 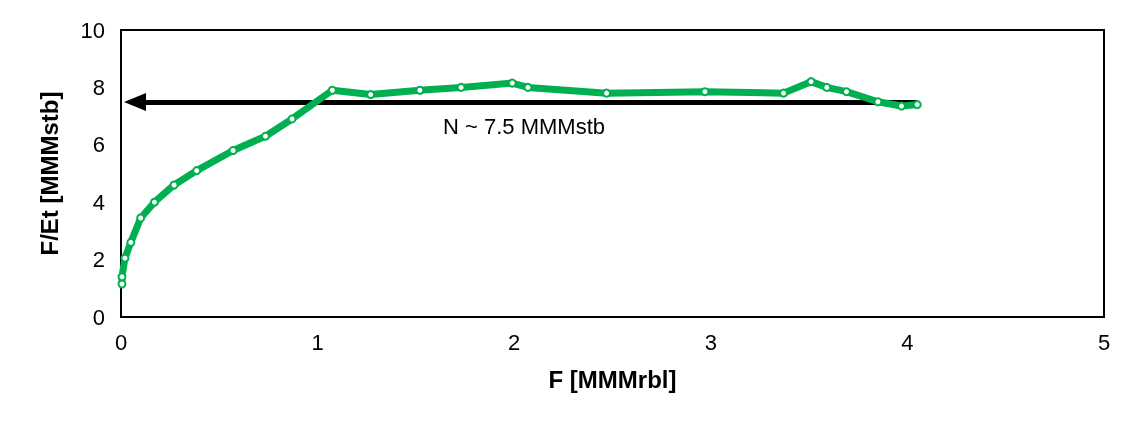 What do you see at coordinates (514, 342) in the screenshot?
I see `x-tick-label: 2` at bounding box center [514, 342].